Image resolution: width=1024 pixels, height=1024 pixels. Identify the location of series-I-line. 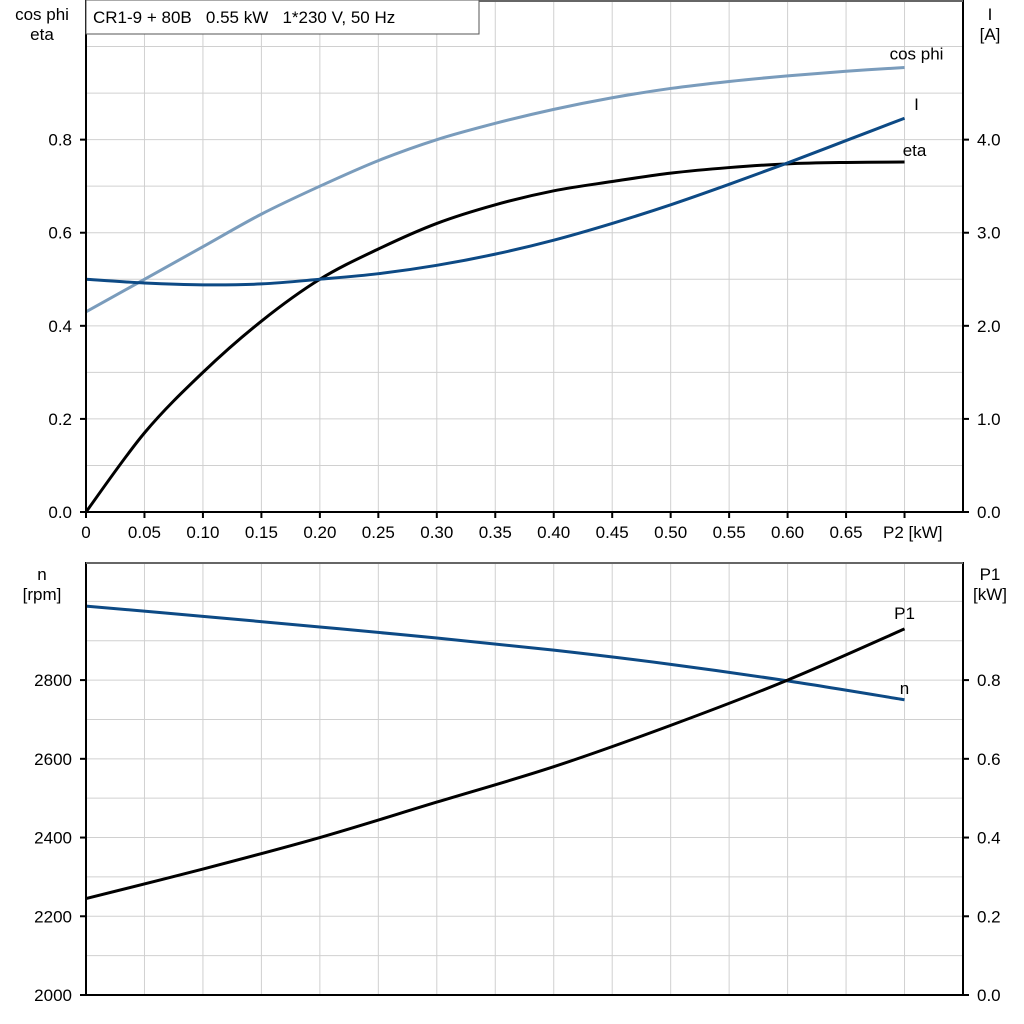
(495, 201).